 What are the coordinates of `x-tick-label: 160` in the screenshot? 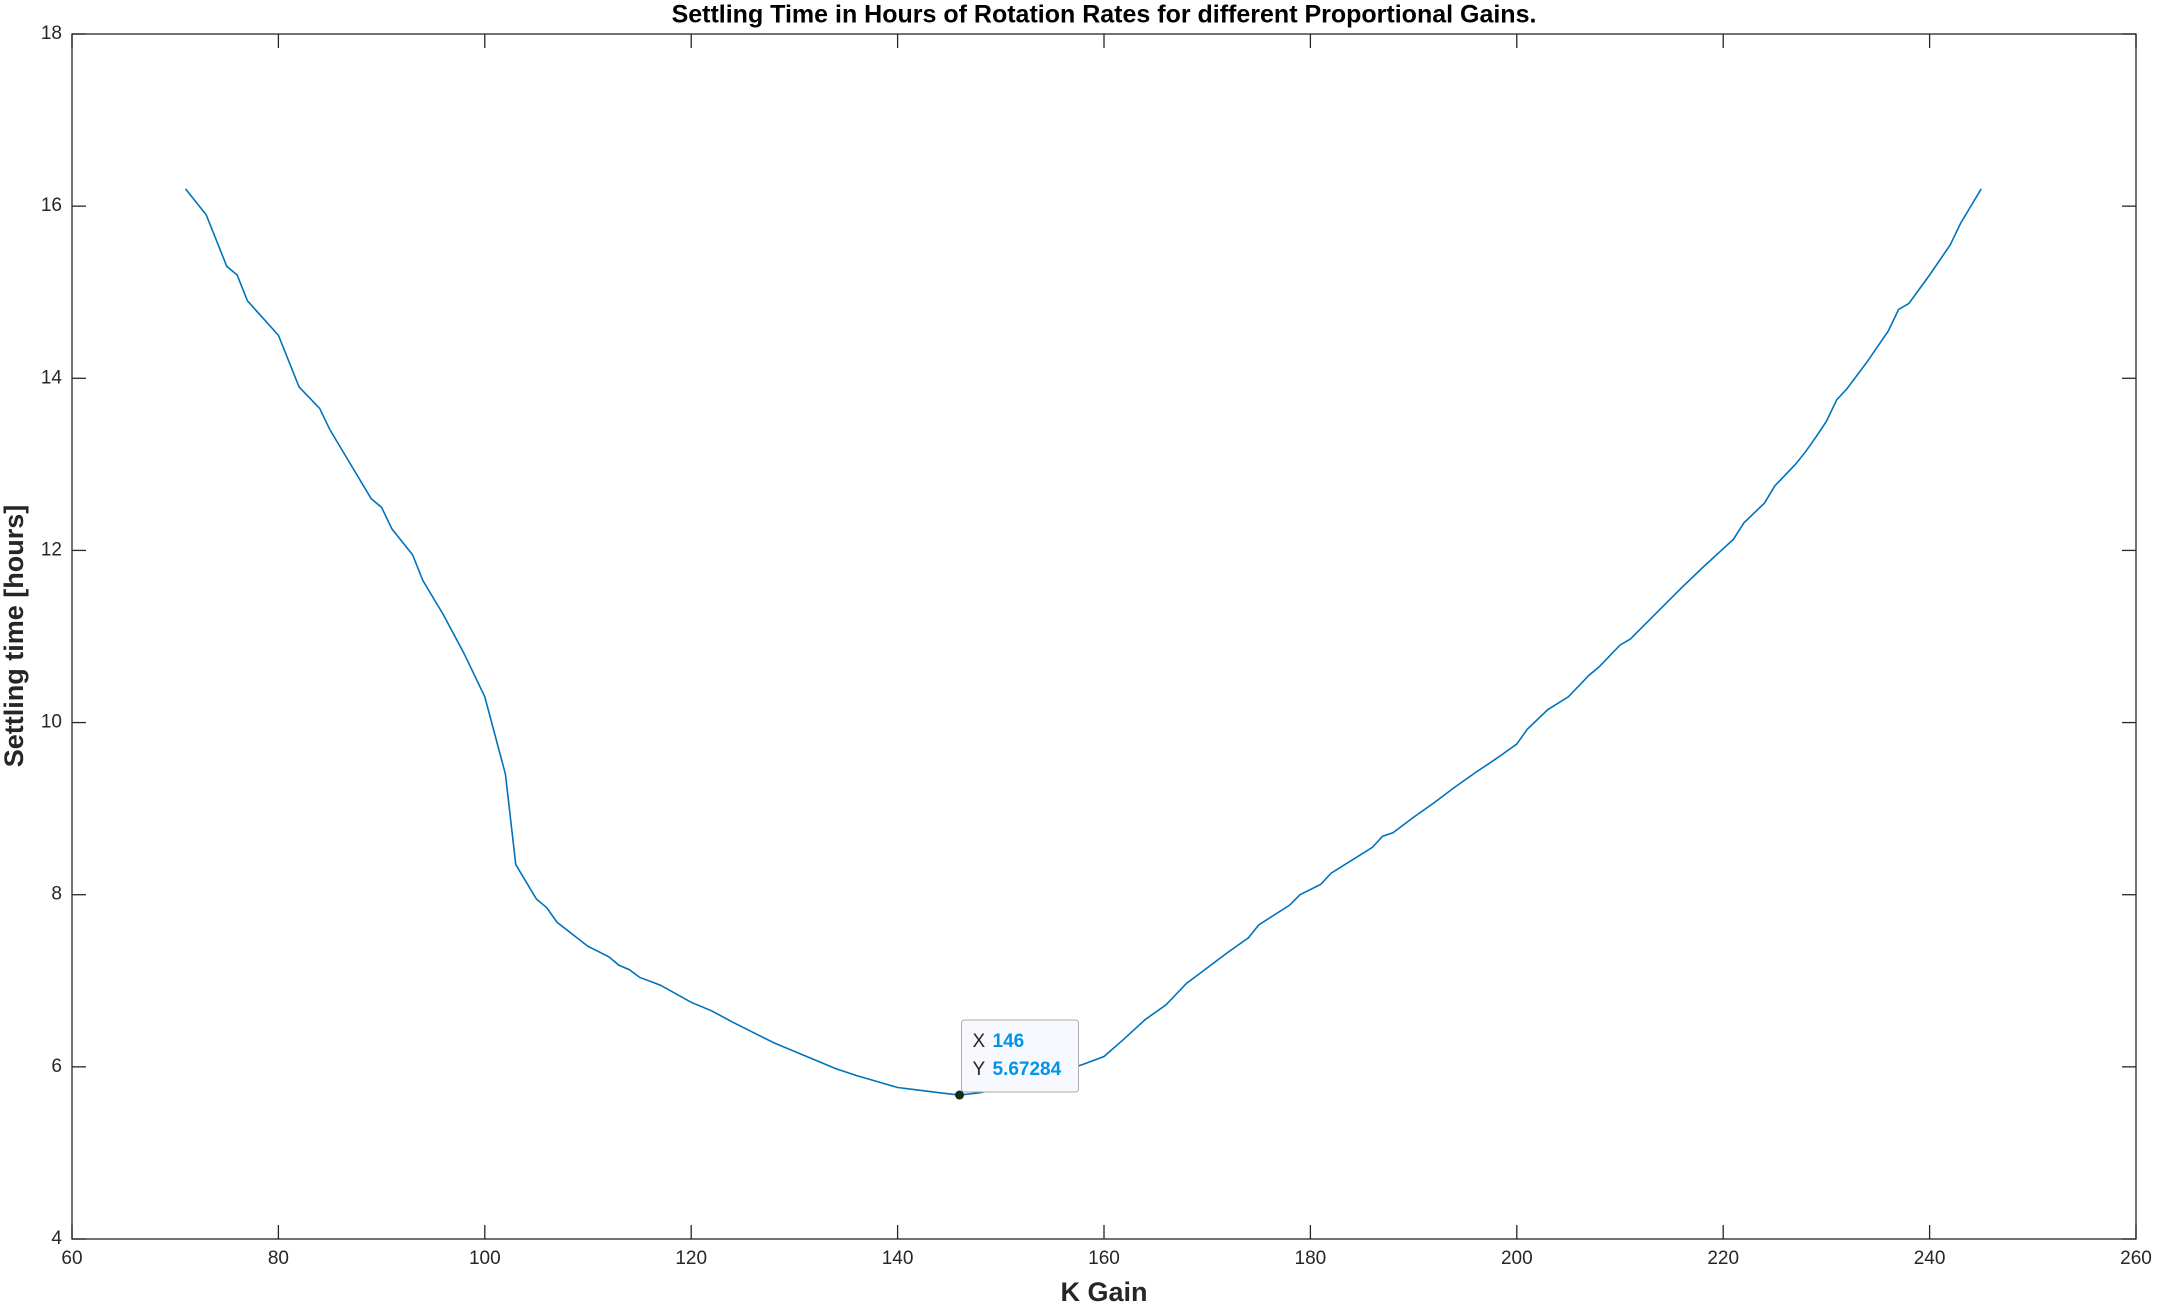 It's located at (1104, 1258).